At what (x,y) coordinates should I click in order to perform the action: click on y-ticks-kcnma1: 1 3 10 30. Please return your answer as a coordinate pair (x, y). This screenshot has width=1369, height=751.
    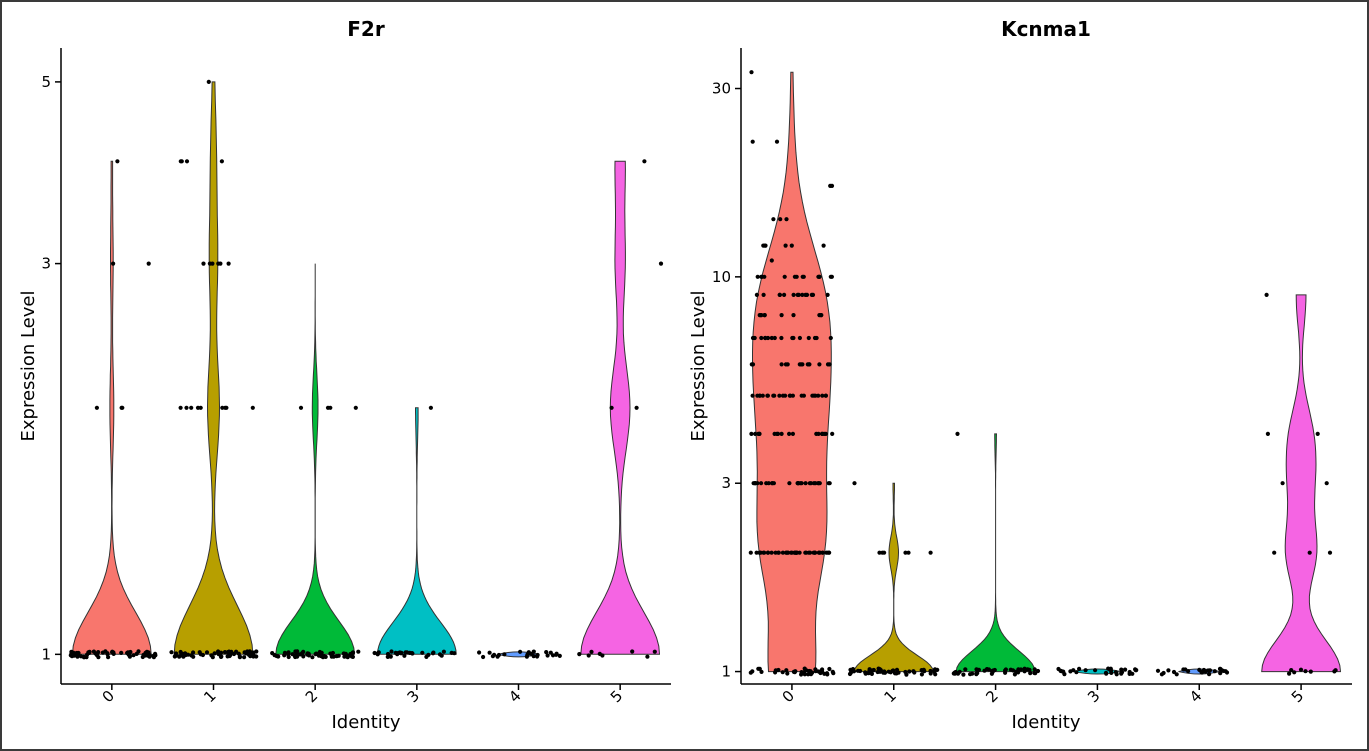
    Looking at the image, I should click on (726, 380).